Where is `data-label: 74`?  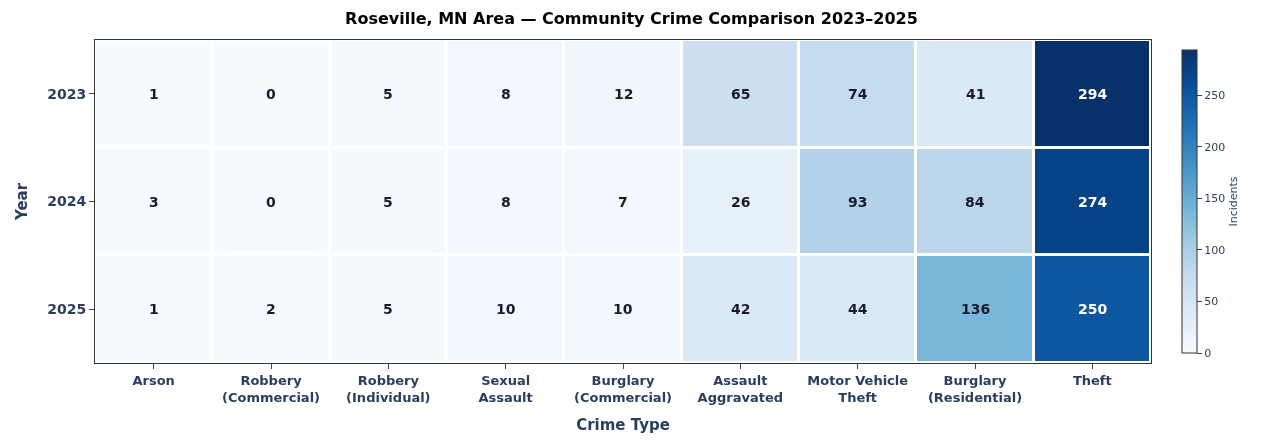
data-label: 74 is located at coordinates (858, 94).